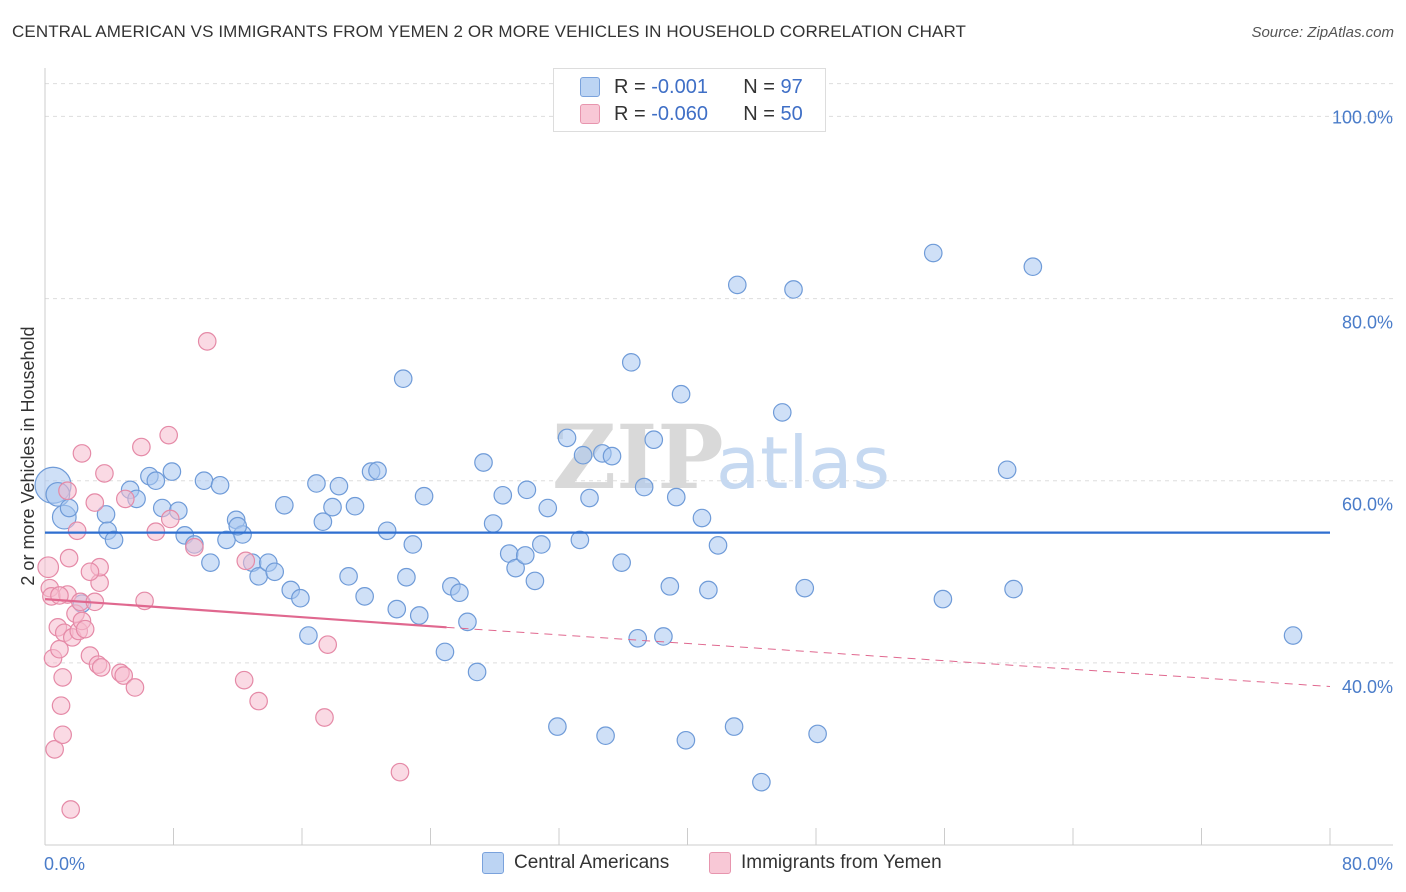 The width and height of the screenshot is (1406, 892). What do you see at coordinates (720, 863) in the screenshot?
I see `bottom-legend-swatch-pink` at bounding box center [720, 863].